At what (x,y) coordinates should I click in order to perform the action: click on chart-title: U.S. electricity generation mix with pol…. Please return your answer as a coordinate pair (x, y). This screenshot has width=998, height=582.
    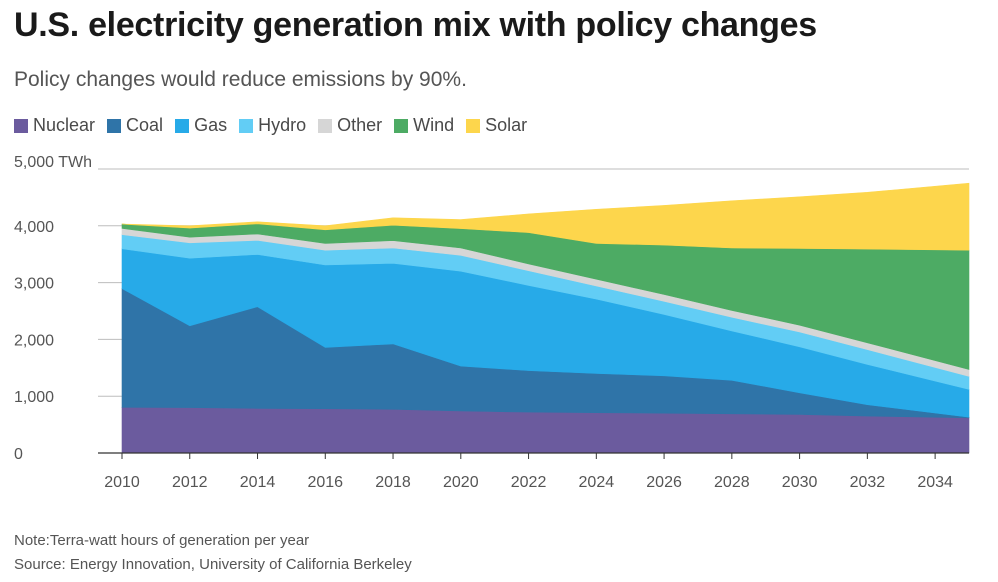
    Looking at the image, I should click on (415, 25).